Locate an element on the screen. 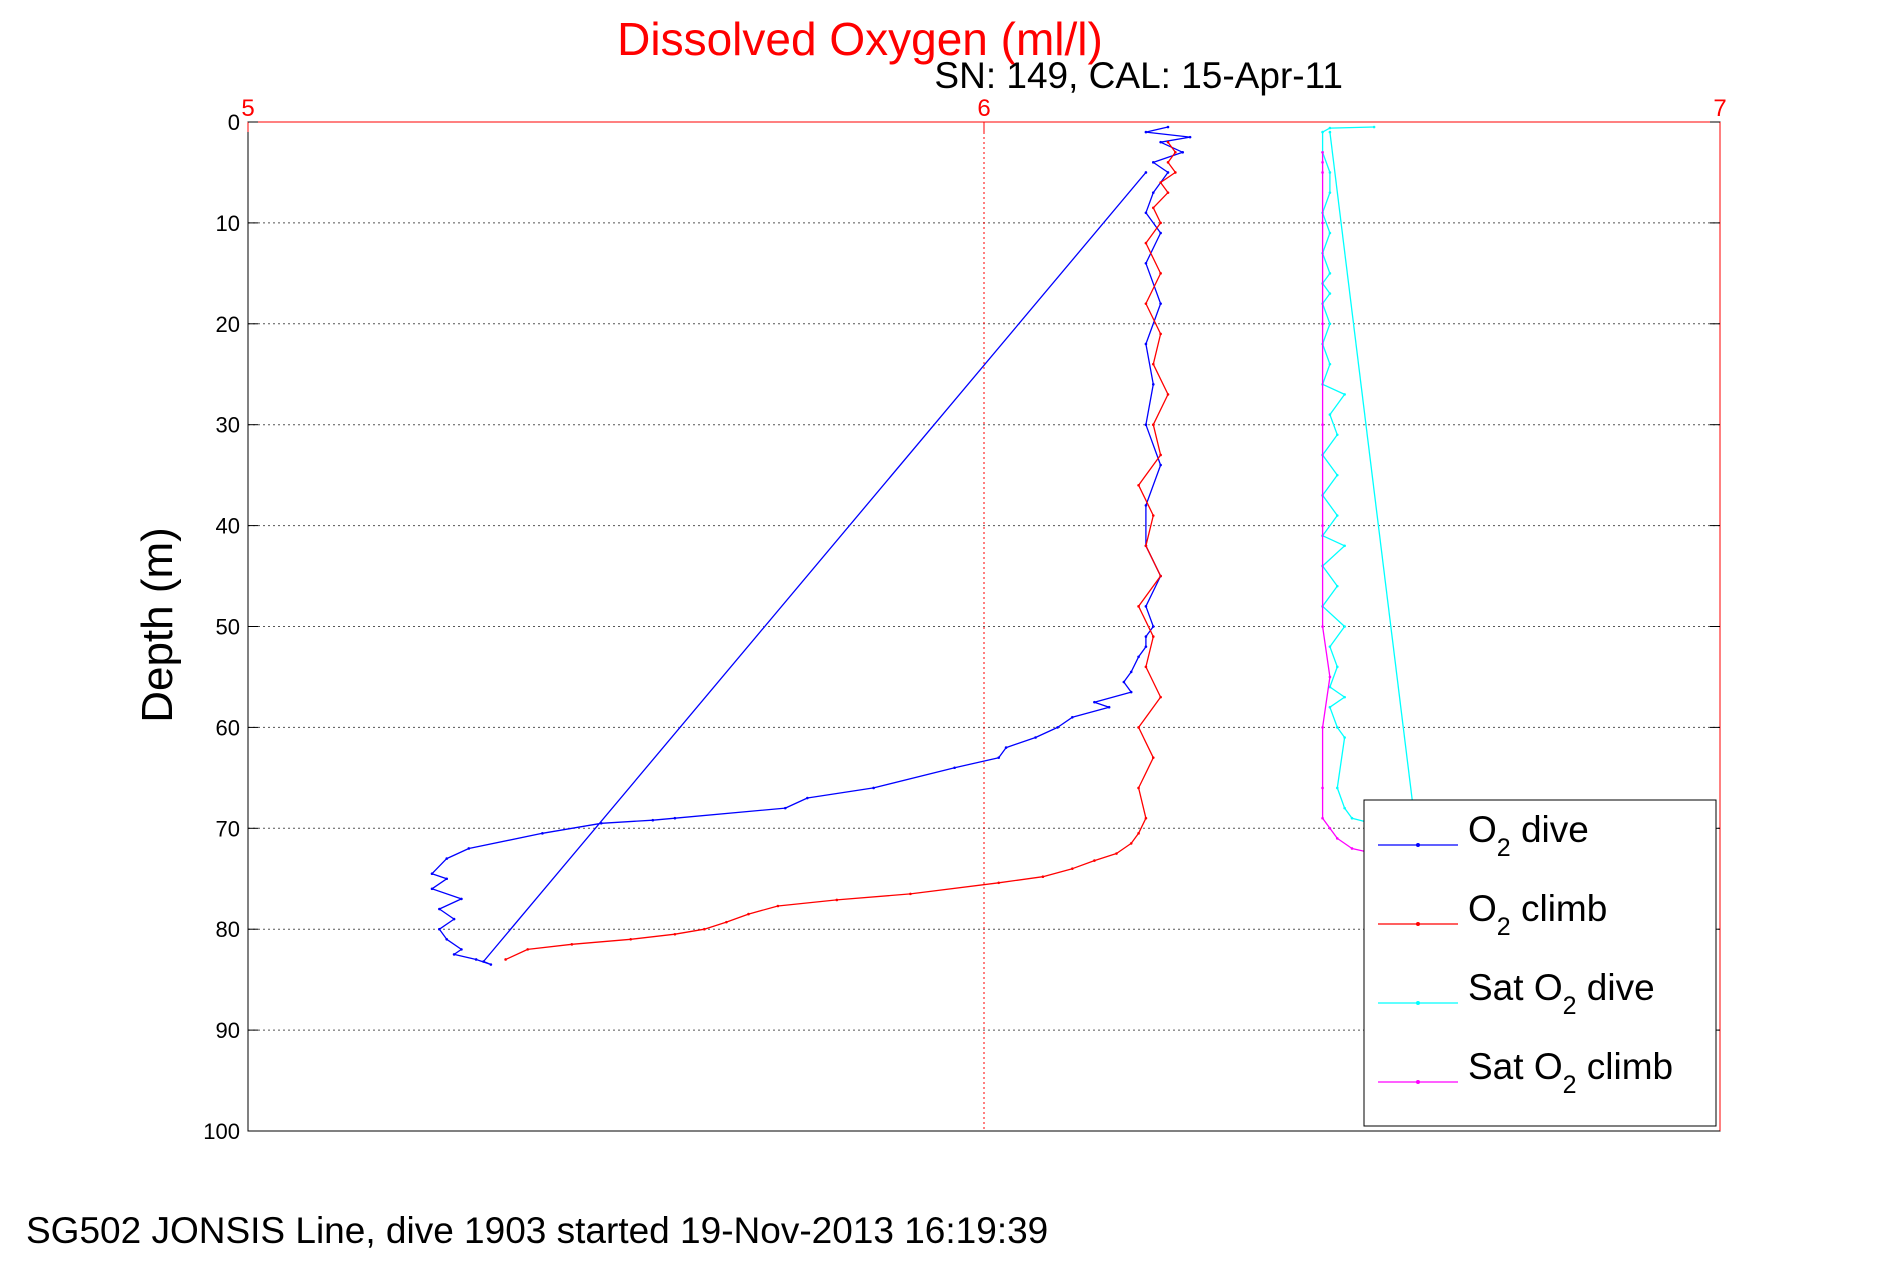 The width and height of the screenshot is (1891, 1262). y-tick-label: 60 is located at coordinates (228, 727).